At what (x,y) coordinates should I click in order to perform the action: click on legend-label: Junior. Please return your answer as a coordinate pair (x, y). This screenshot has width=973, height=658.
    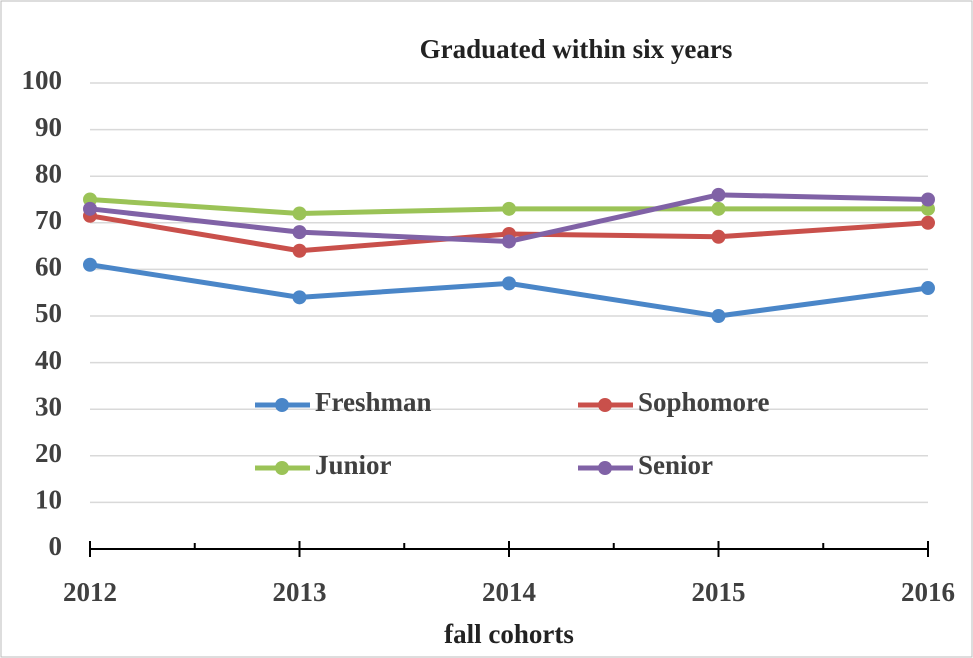
    Looking at the image, I should click on (353, 465).